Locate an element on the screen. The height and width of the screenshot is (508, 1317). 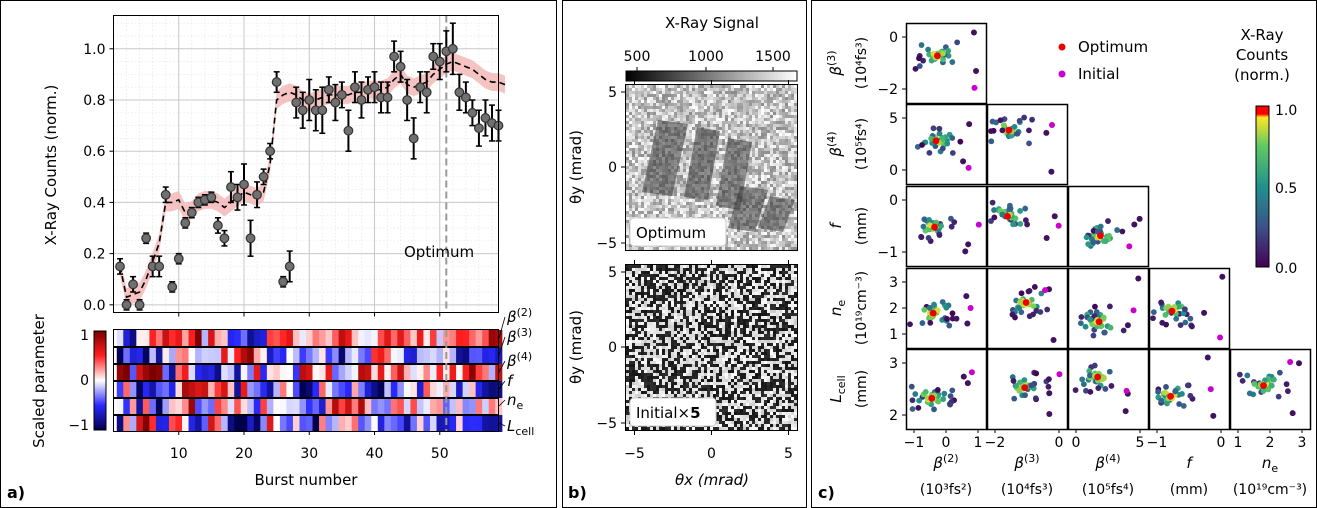
param-row-label-name: n is located at coordinates (512, 400).